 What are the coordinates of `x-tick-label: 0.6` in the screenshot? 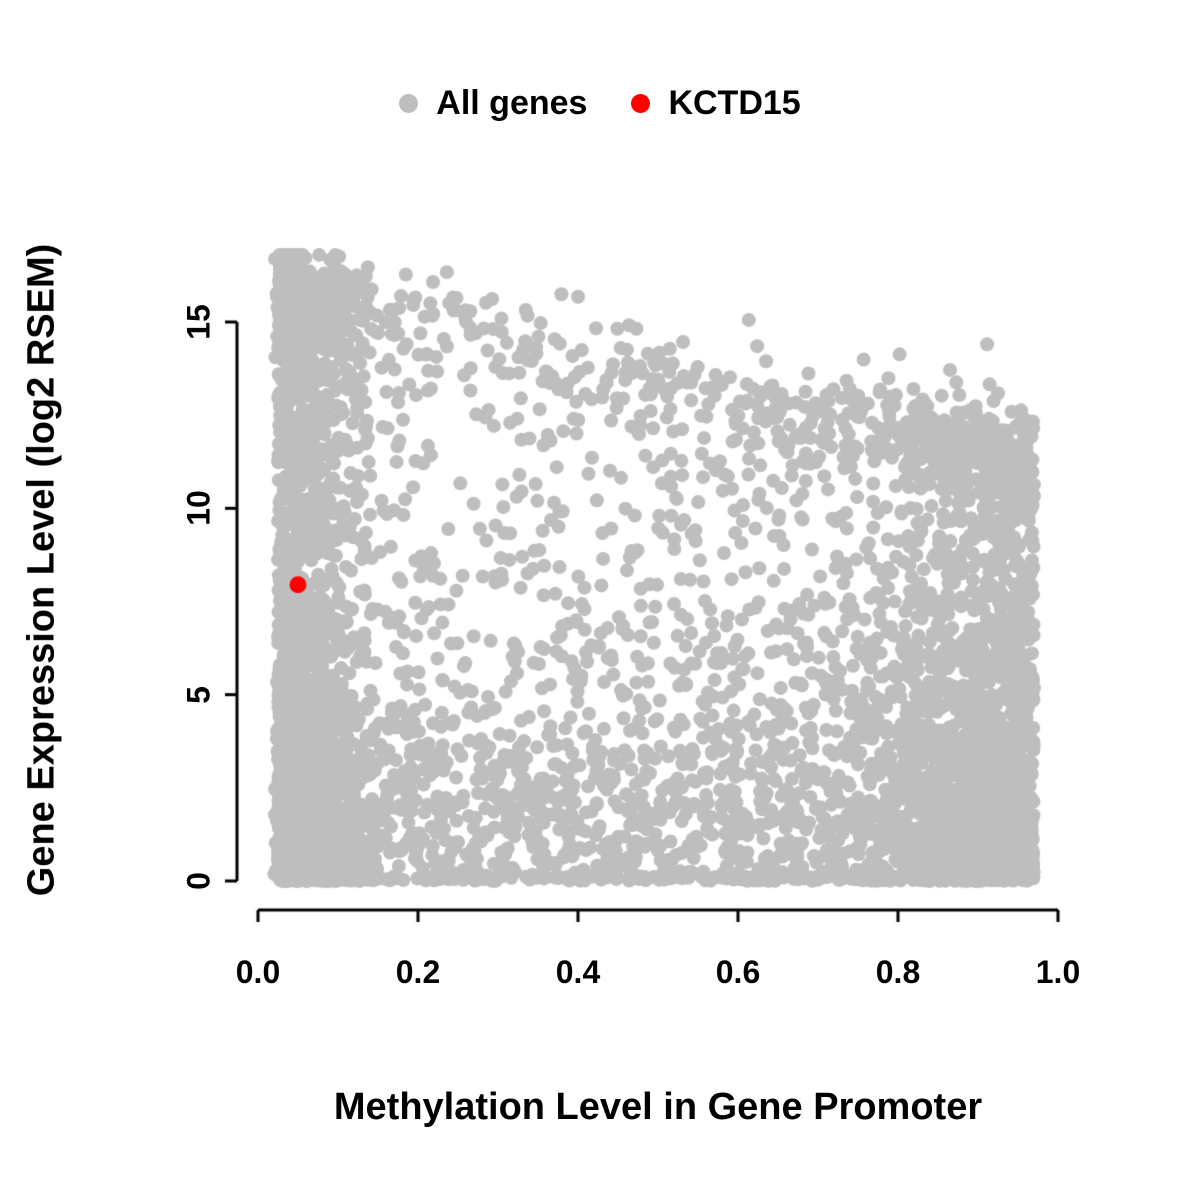 It's located at (738, 972).